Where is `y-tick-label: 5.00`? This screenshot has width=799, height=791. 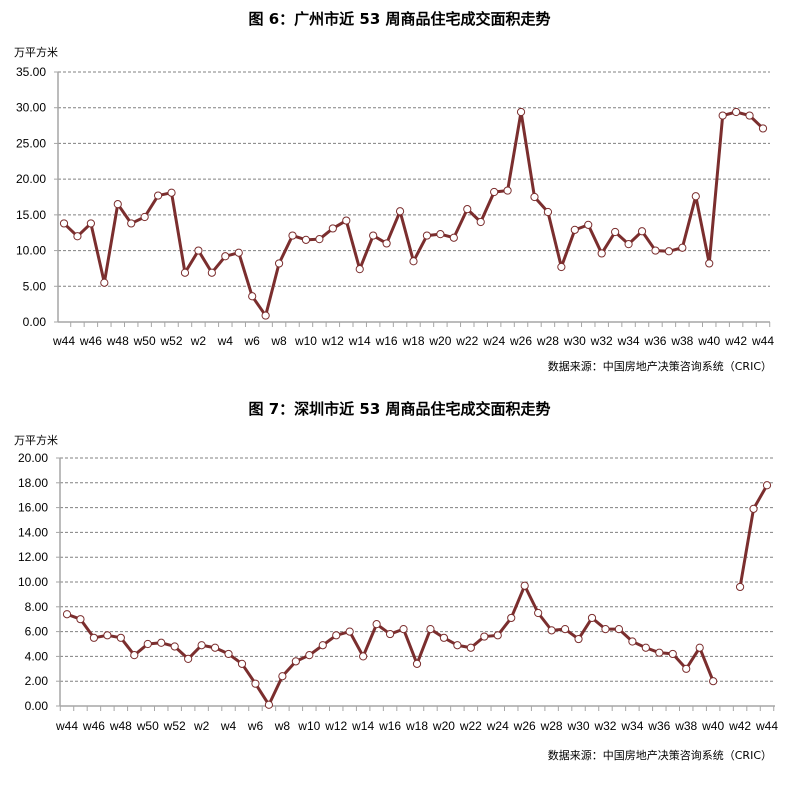 y-tick-label: 5.00 is located at coordinates (35, 286).